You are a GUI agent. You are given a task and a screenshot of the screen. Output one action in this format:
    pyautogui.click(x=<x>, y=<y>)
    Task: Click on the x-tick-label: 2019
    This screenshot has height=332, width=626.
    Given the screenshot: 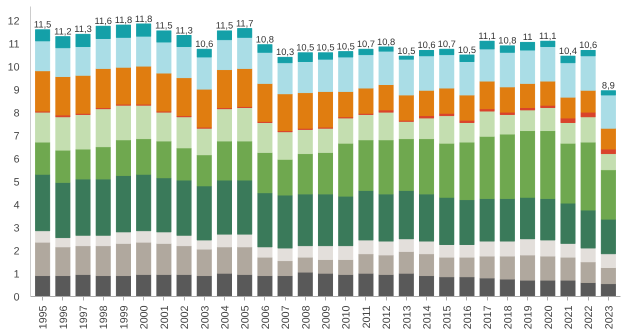 What is the action you would take?
    pyautogui.click(x=528, y=317)
    